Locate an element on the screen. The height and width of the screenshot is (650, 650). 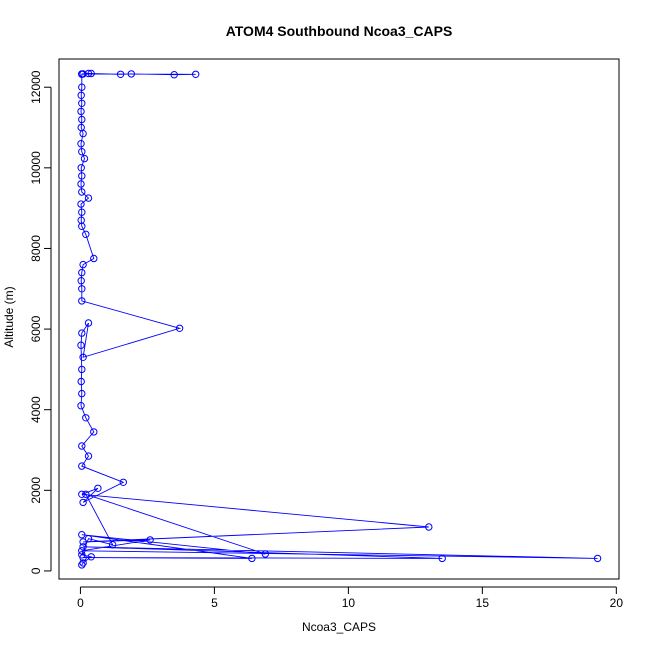
y-axis: 0 2000 4000 6000 8000 10000 12000 is located at coordinates (40, 322).